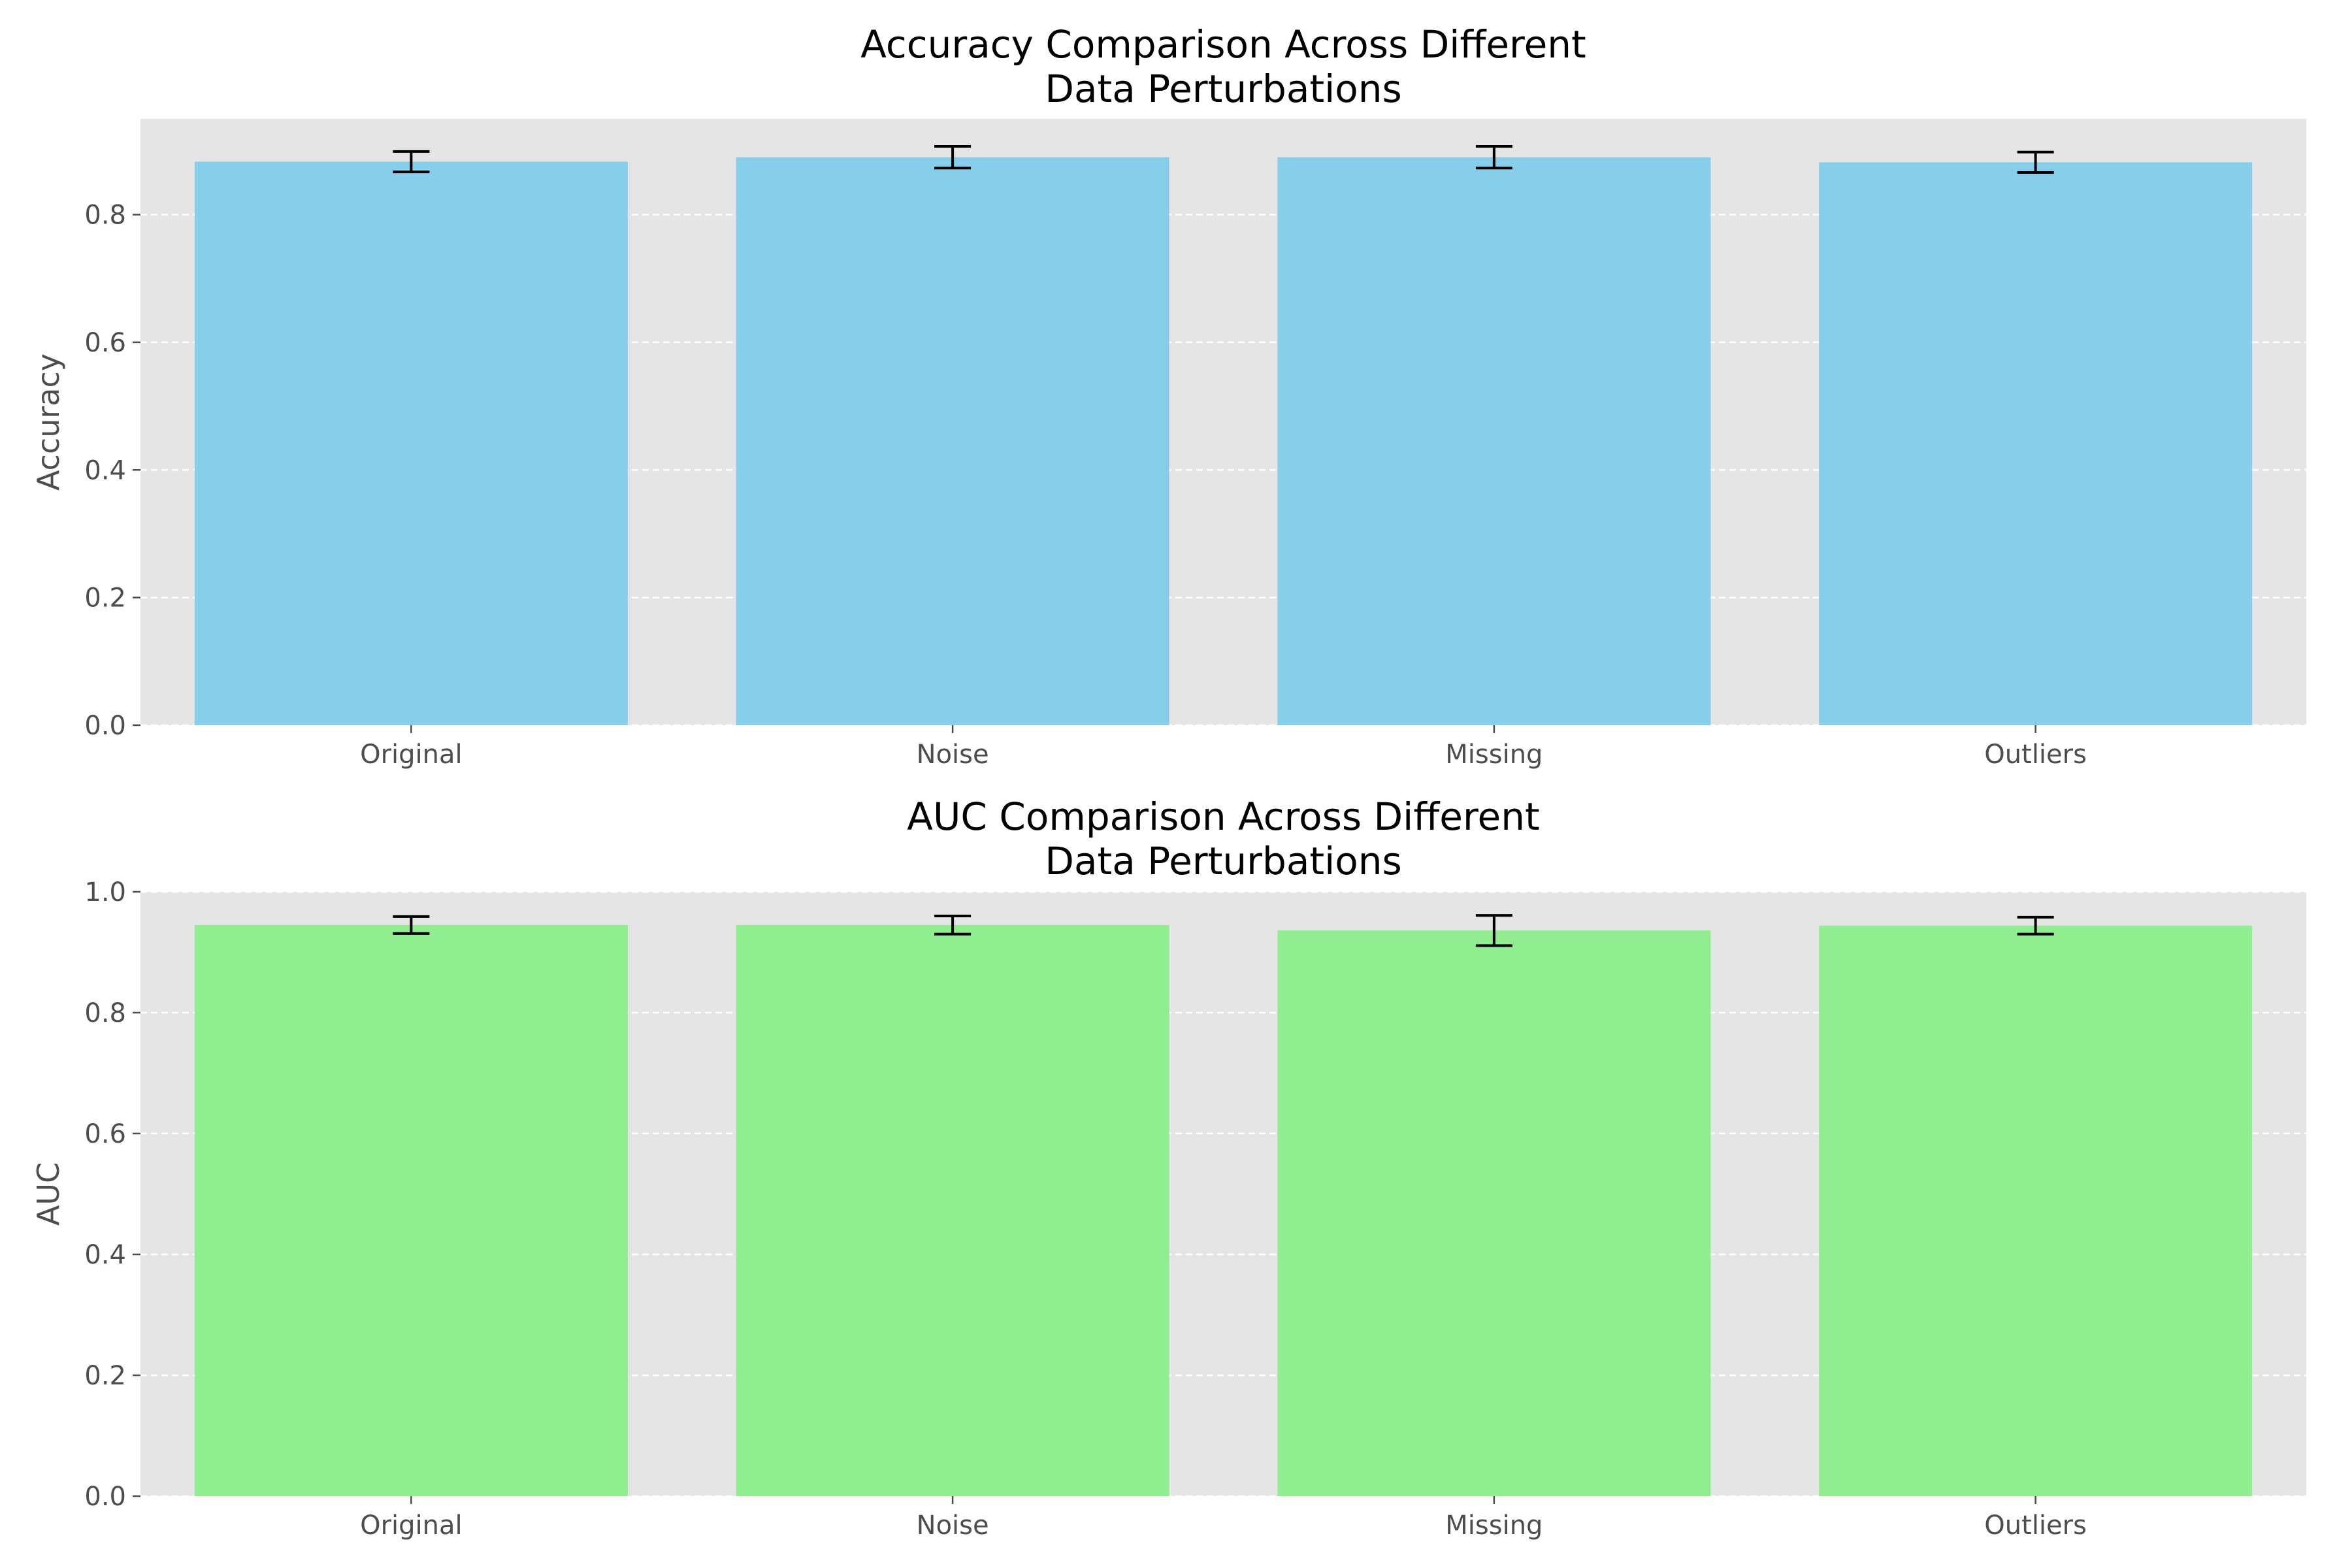  What do you see at coordinates (2035, 1526) in the screenshot?
I see `auc-x-tick-label: Outliers` at bounding box center [2035, 1526].